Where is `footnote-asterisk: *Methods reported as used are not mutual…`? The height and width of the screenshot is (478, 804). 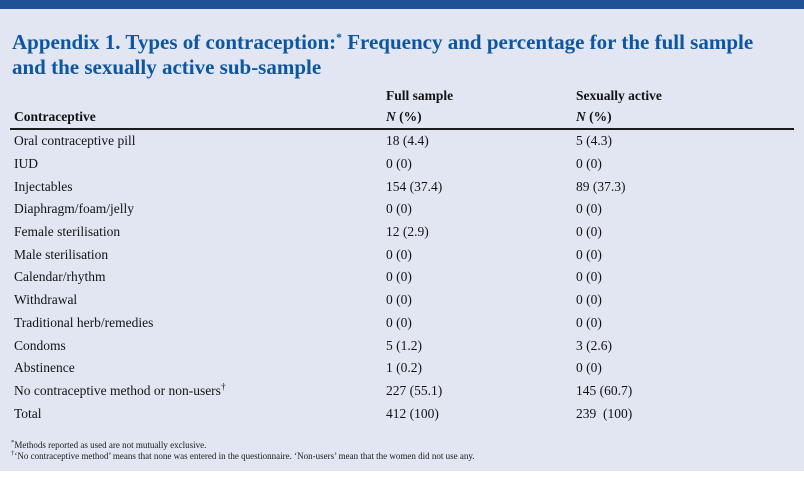
footnote-asterisk: *Methods reported as used are not mutual… is located at coordinates (402, 445).